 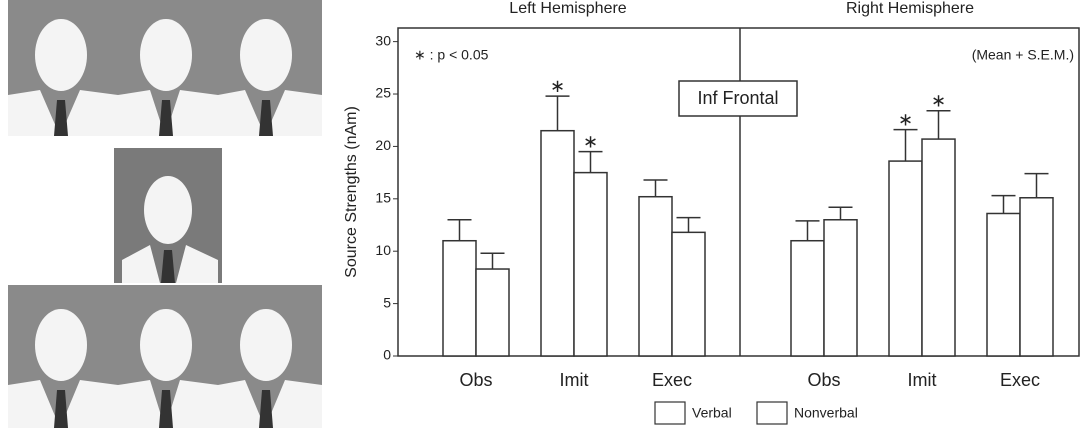 What do you see at coordinates (567, 8) in the screenshot?
I see `panel-title: Left Hemisphere` at bounding box center [567, 8].